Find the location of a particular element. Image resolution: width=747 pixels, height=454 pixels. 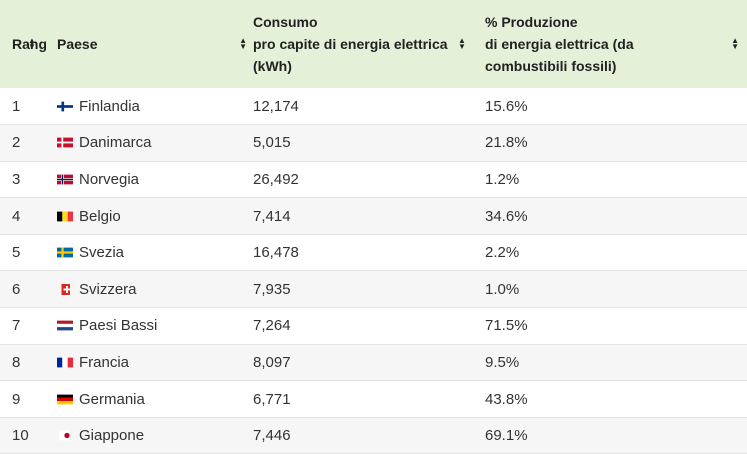

fossil-share-cell: 1.0% is located at coordinates (502, 289).